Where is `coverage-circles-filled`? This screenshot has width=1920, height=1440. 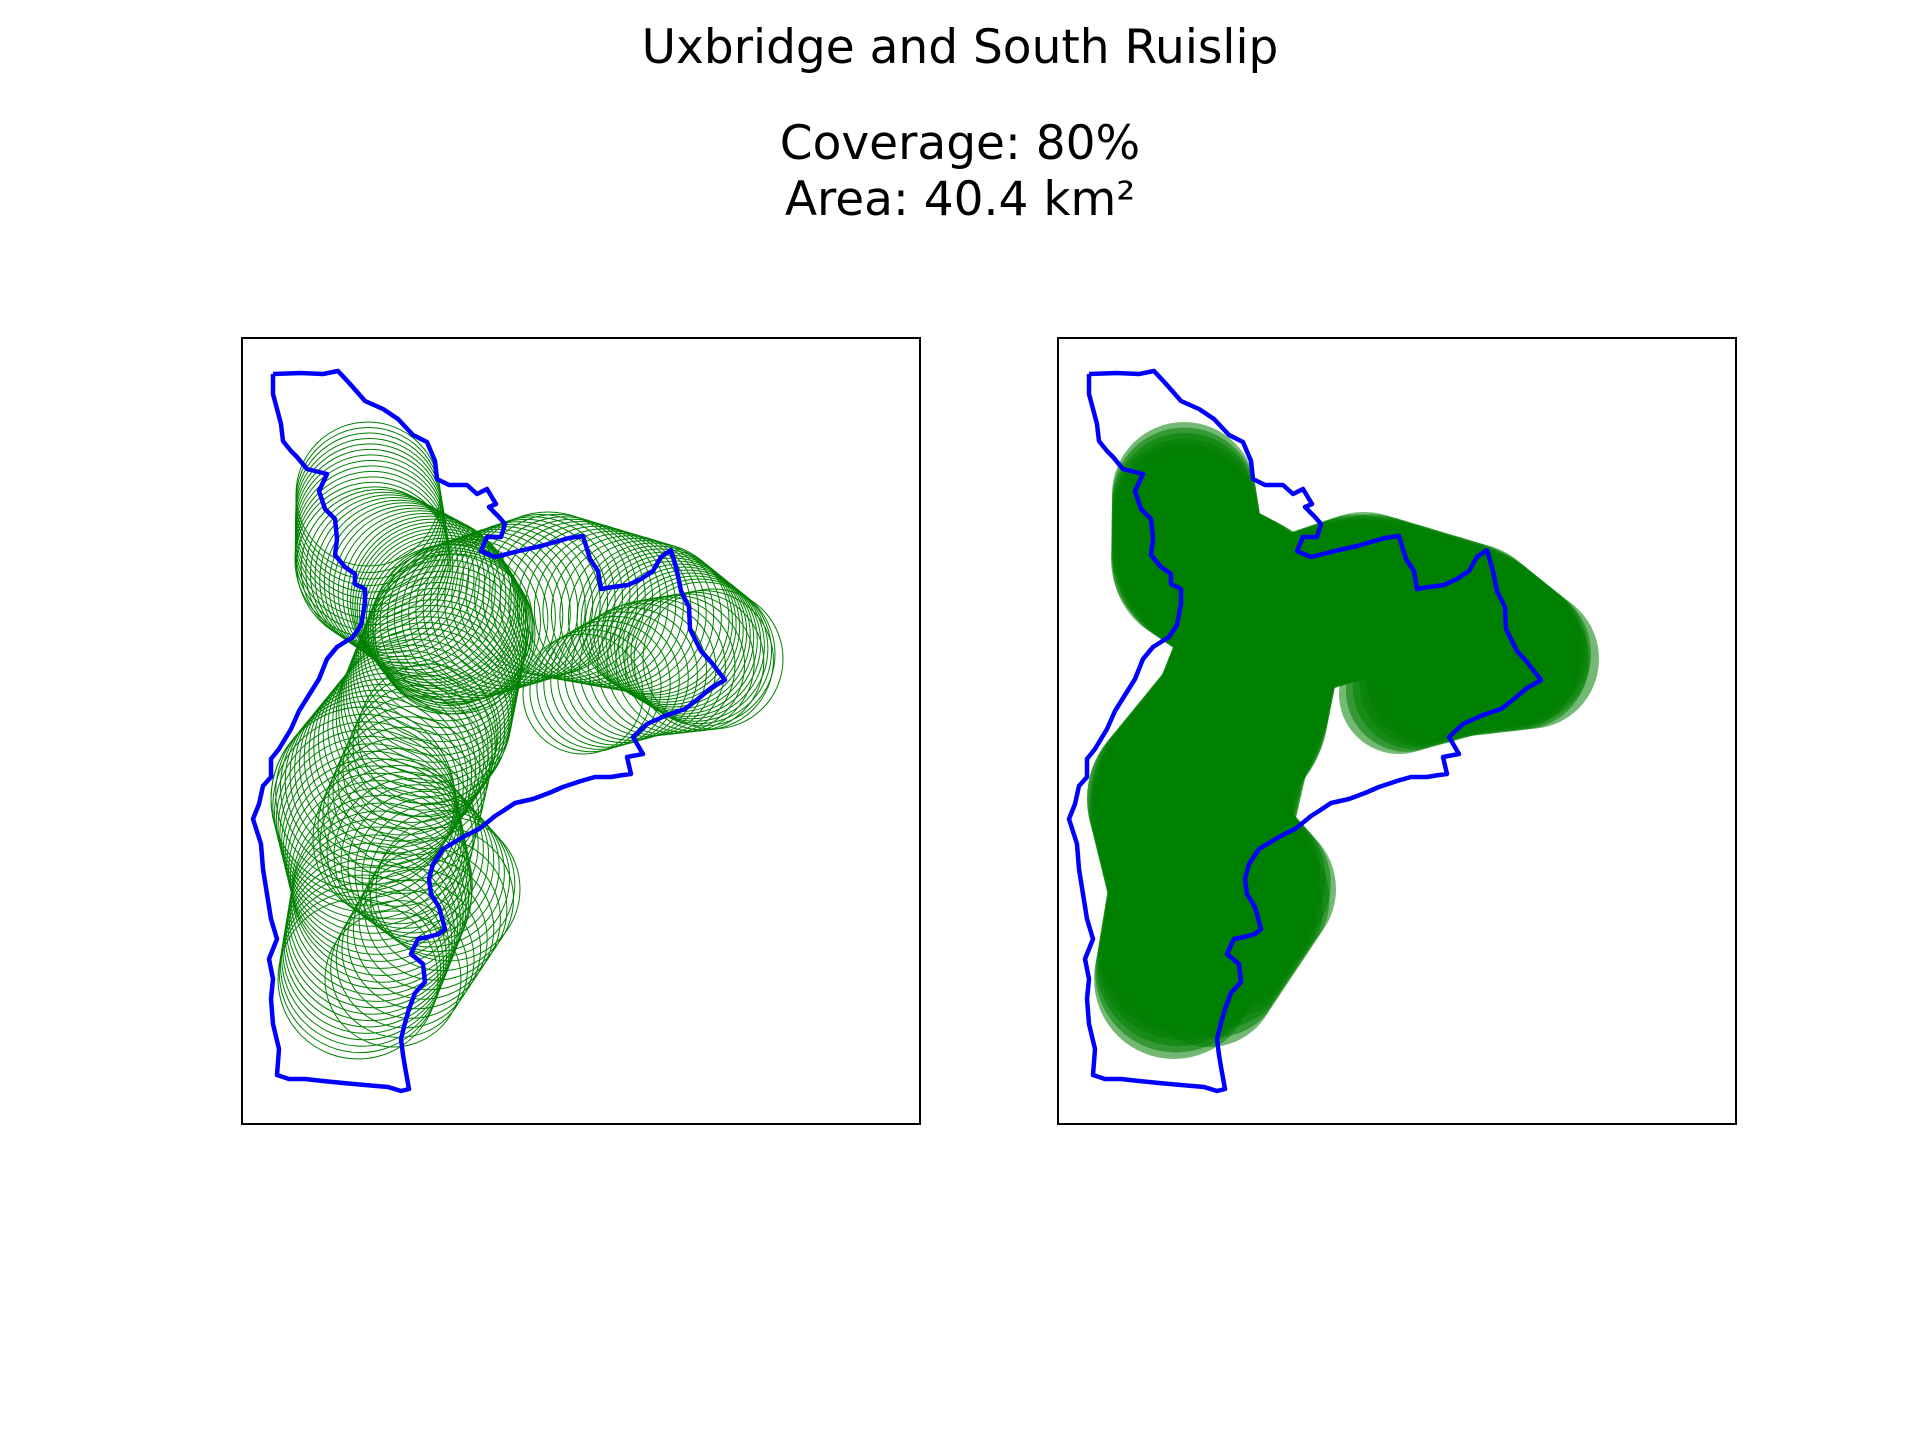
coverage-circles-filled is located at coordinates (1343, 740).